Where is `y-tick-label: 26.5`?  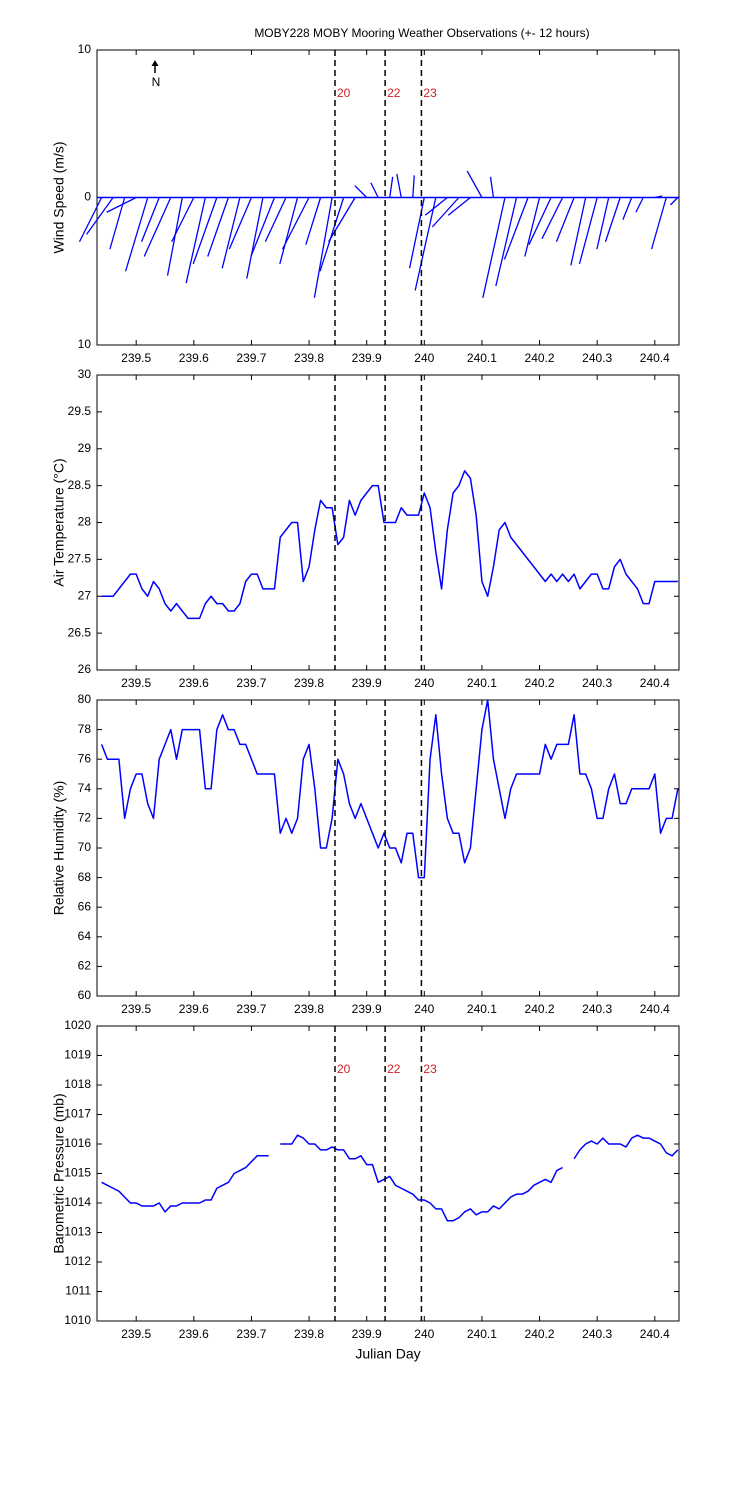 y-tick-label: 26.5 is located at coordinates (80, 632).